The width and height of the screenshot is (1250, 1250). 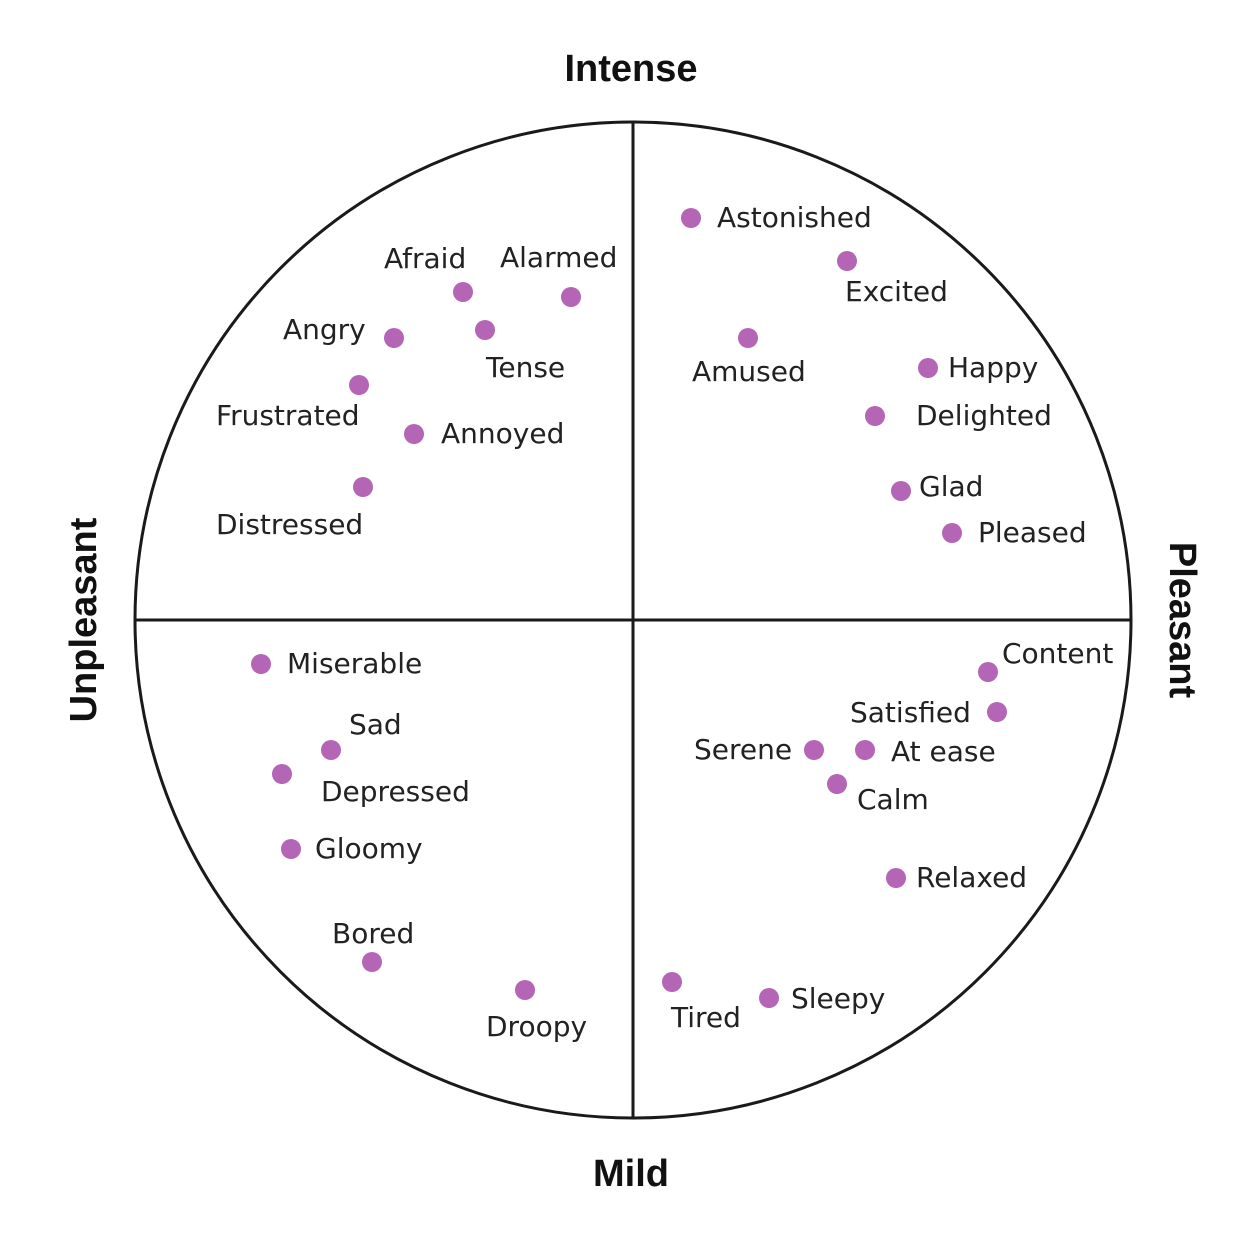 I want to click on emotion-content: Content, so click(x=1045, y=659).